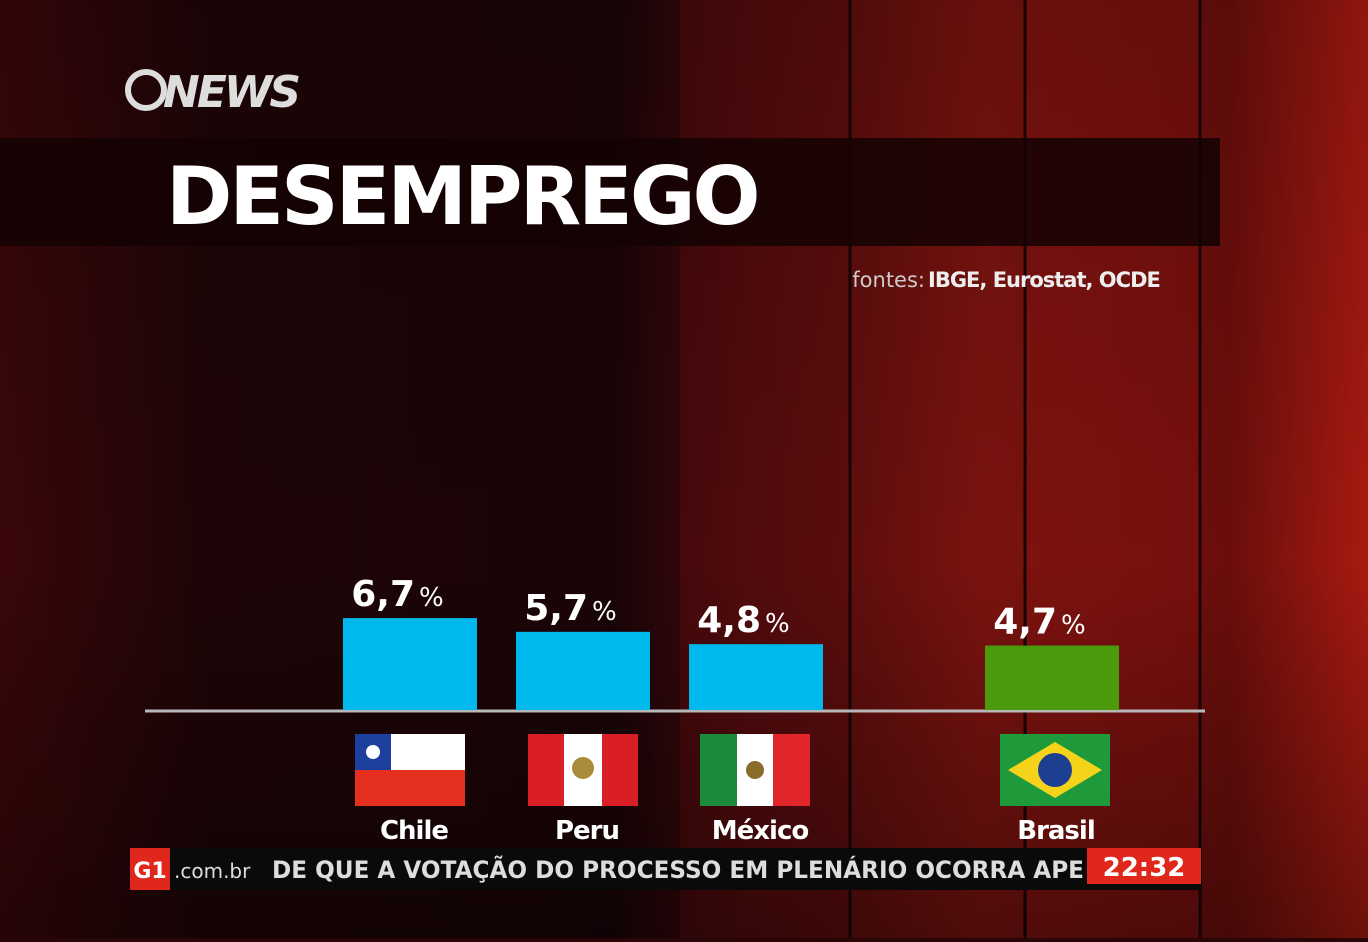  What do you see at coordinates (760, 831) in the screenshot?
I see `category-label: México` at bounding box center [760, 831].